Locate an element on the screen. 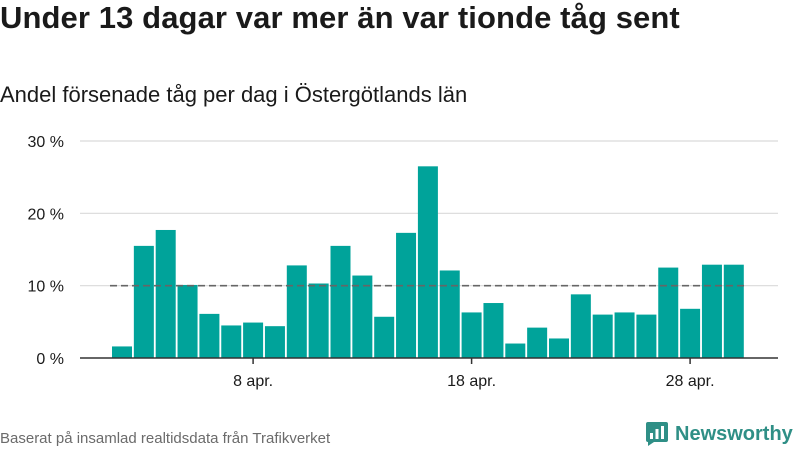 This screenshot has height=450, width=800. newsworthy-logo-icon is located at coordinates (657, 434).